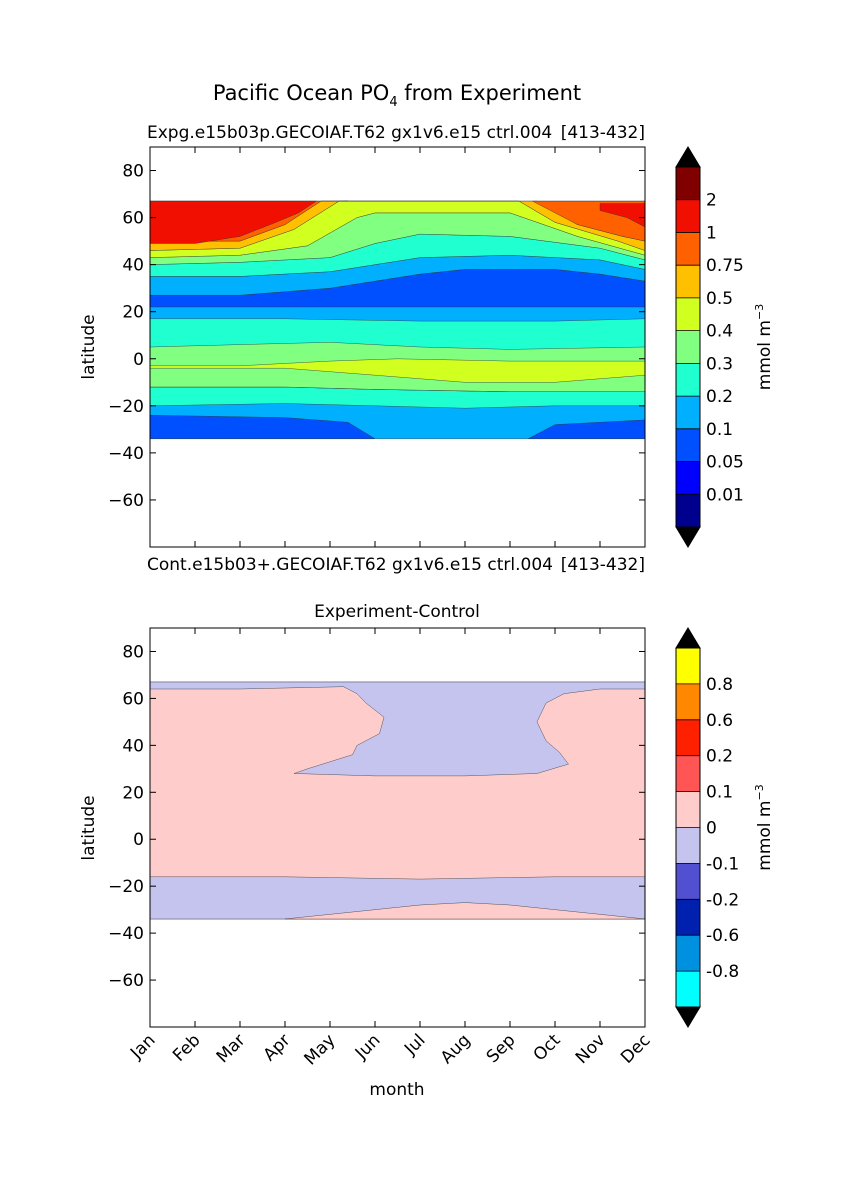 Image resolution: width=855 pixels, height=1179 pixels. What do you see at coordinates (397, 95) in the screenshot?
I see `figure-title: Pacific Ocean PO4 from Experiment` at bounding box center [397, 95].